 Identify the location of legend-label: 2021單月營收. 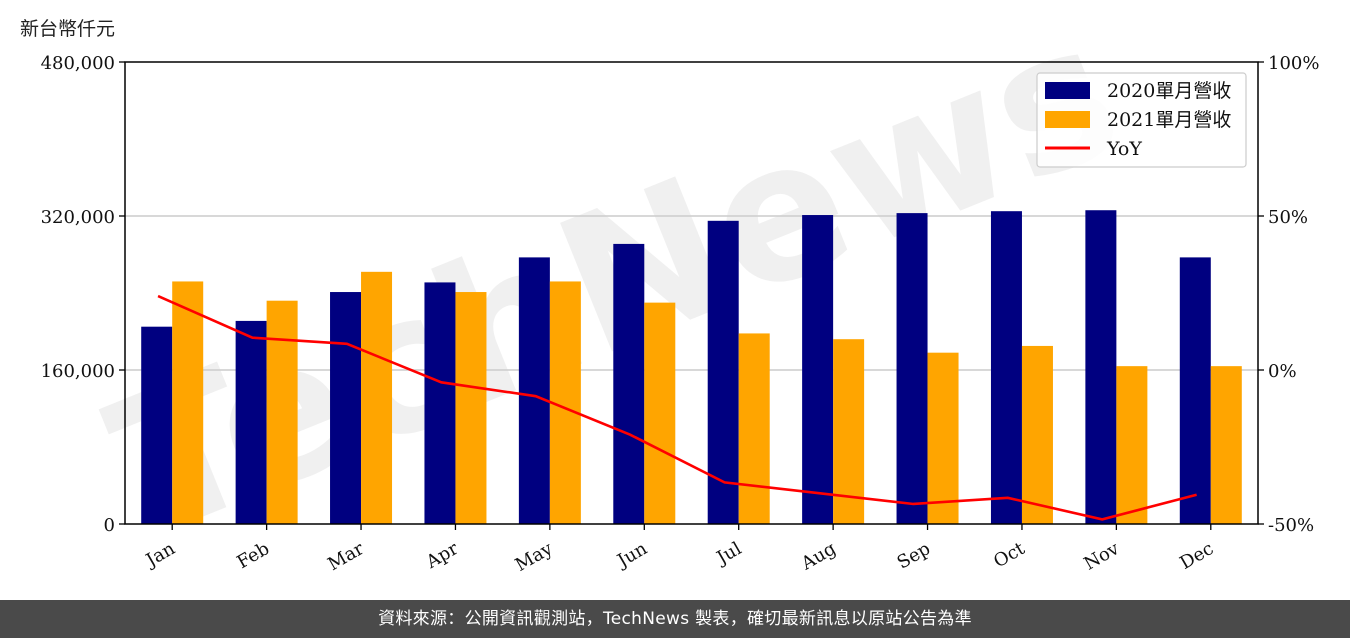
(1169, 120).